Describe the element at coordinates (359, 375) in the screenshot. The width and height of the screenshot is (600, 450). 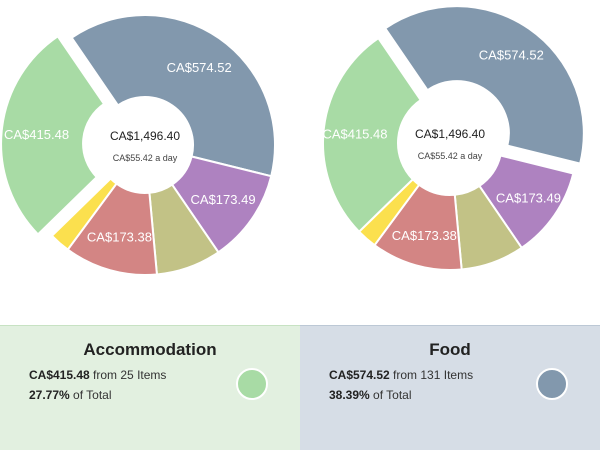
I see `panel-amount: CA$574.52` at that location.